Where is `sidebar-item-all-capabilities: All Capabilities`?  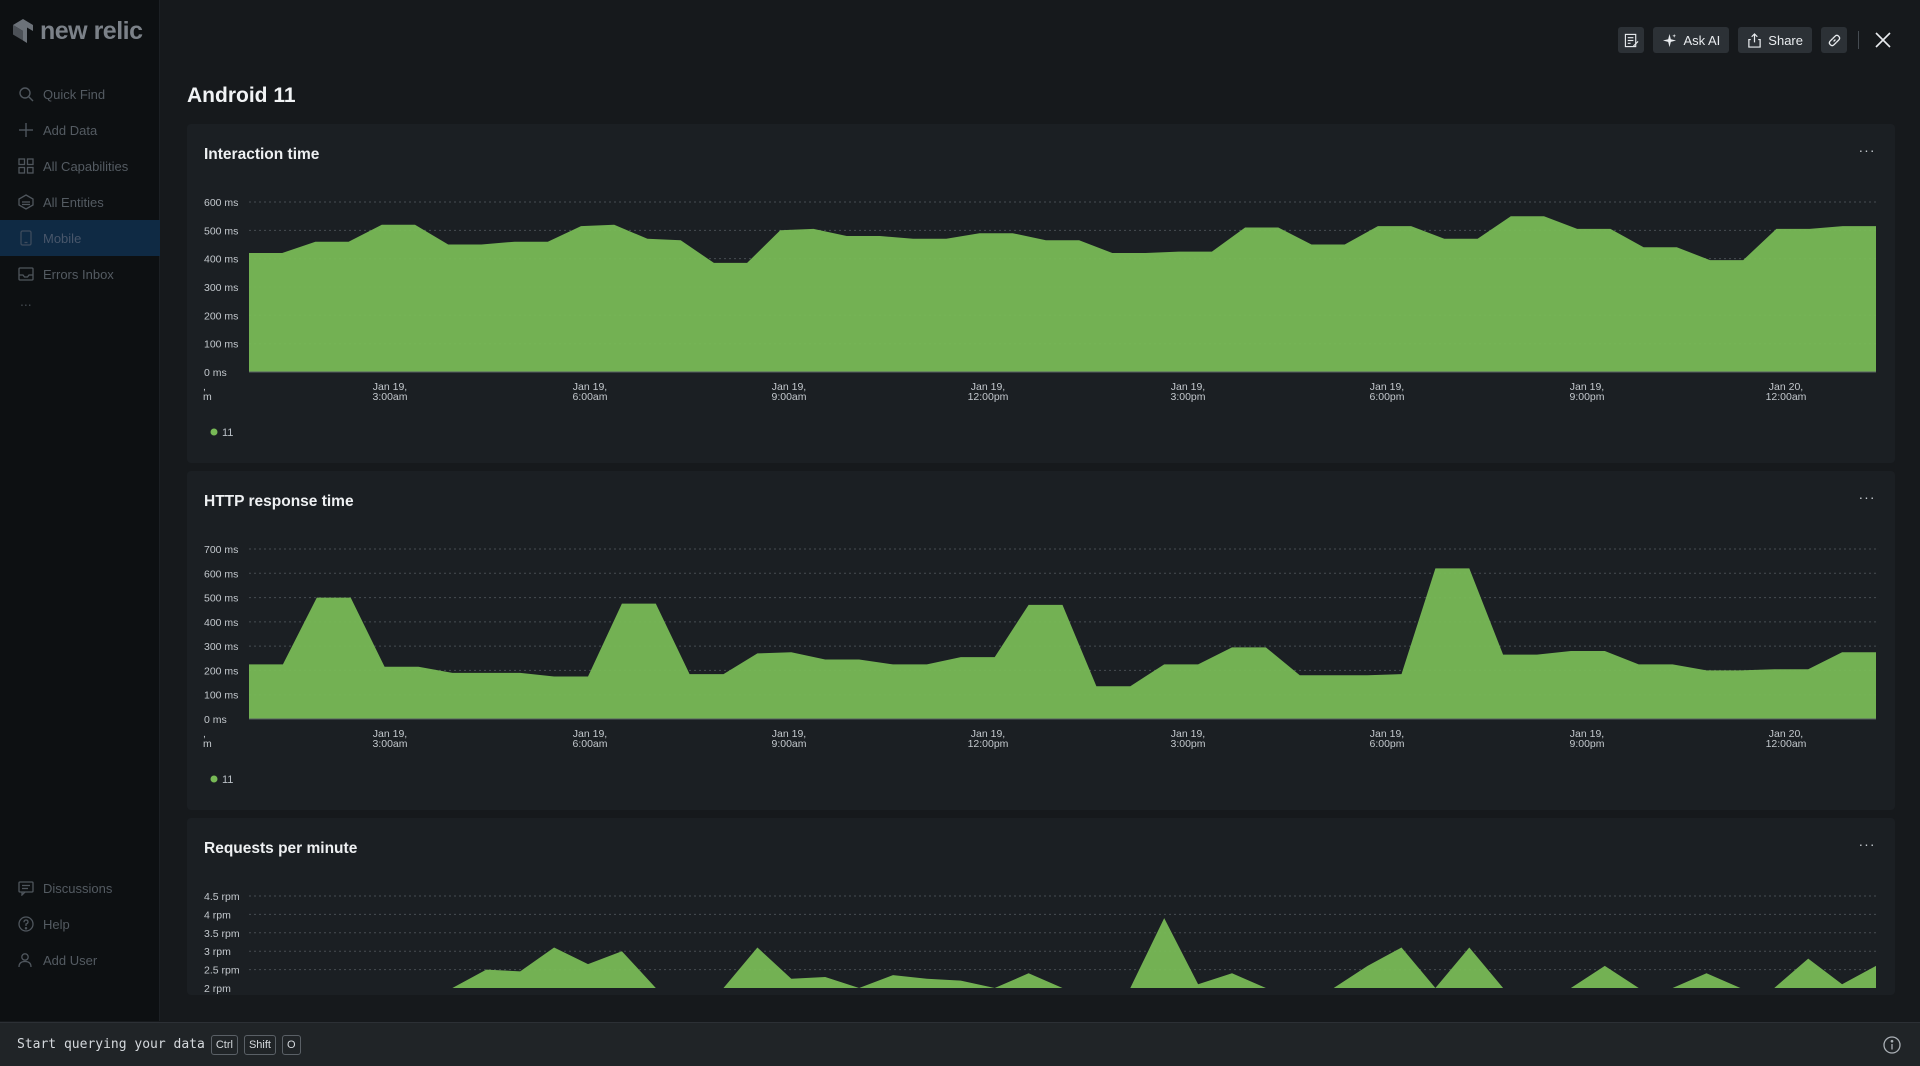 sidebar-item-all-capabilities: All Capabilities is located at coordinates (80, 166).